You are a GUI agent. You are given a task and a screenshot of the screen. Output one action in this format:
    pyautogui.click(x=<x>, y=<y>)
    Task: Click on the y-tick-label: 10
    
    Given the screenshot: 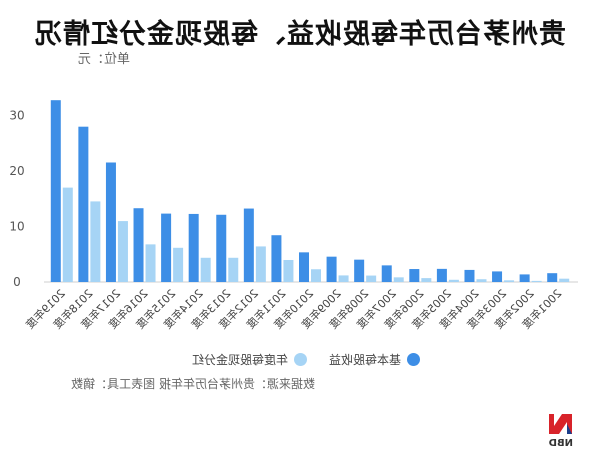 What is the action you would take?
    pyautogui.click(x=16, y=227)
    